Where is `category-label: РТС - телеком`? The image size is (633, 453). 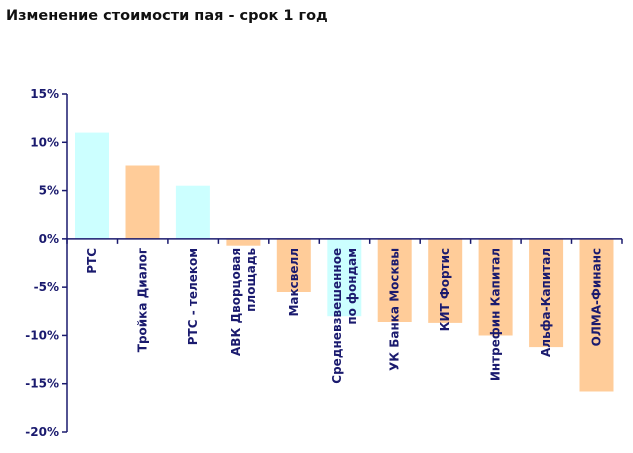
category-label: РТС - телеком is located at coordinates (193, 296).